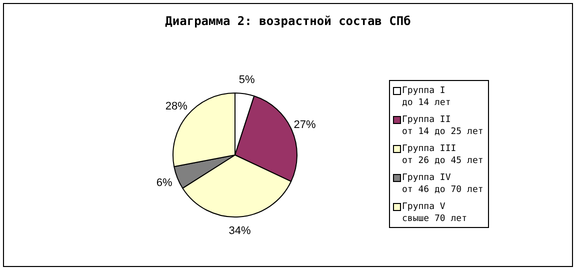 This screenshot has height=271, width=576. What do you see at coordinates (443, 184) in the screenshot?
I see `legend-label: Группа IV от 46 до 70 лет` at bounding box center [443, 184].